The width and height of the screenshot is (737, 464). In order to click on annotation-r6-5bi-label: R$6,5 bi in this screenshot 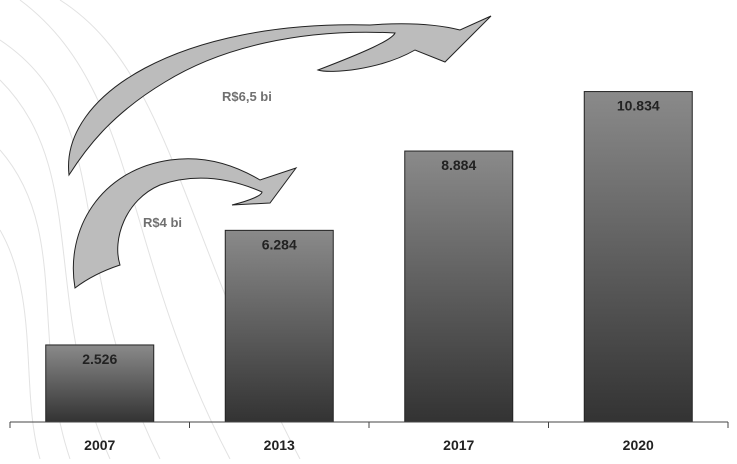, I will do `click(247, 96)`.